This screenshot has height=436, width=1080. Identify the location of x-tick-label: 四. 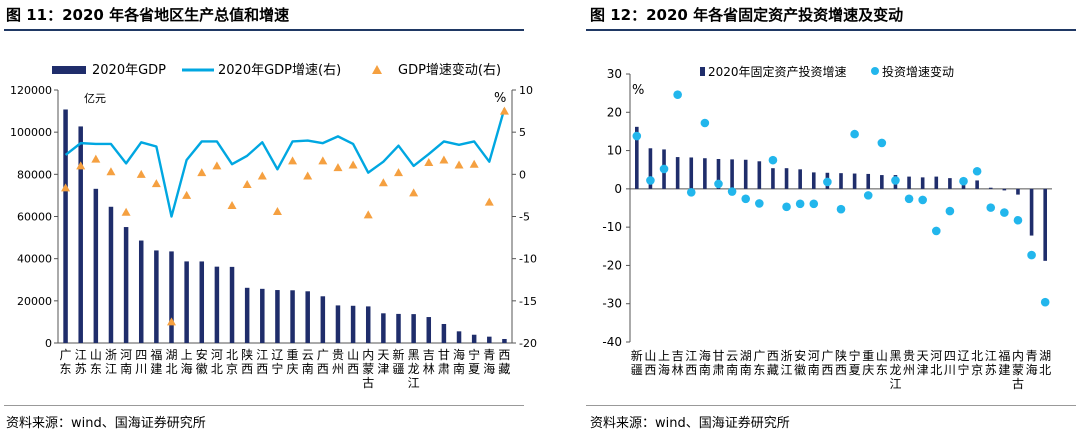
(141, 355).